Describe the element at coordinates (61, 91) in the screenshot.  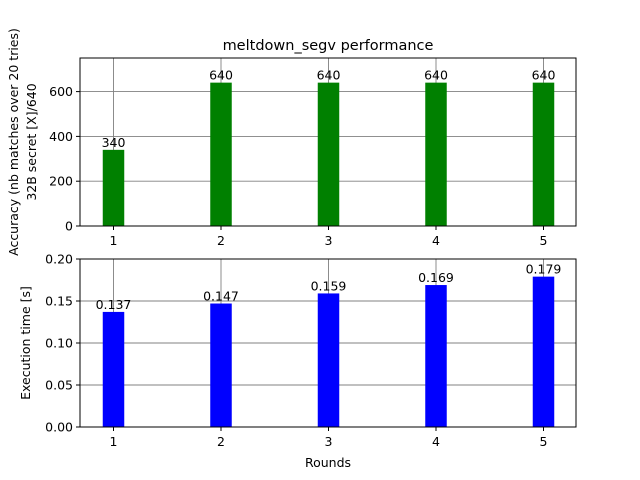
I see `y-tick-label: 600` at that location.